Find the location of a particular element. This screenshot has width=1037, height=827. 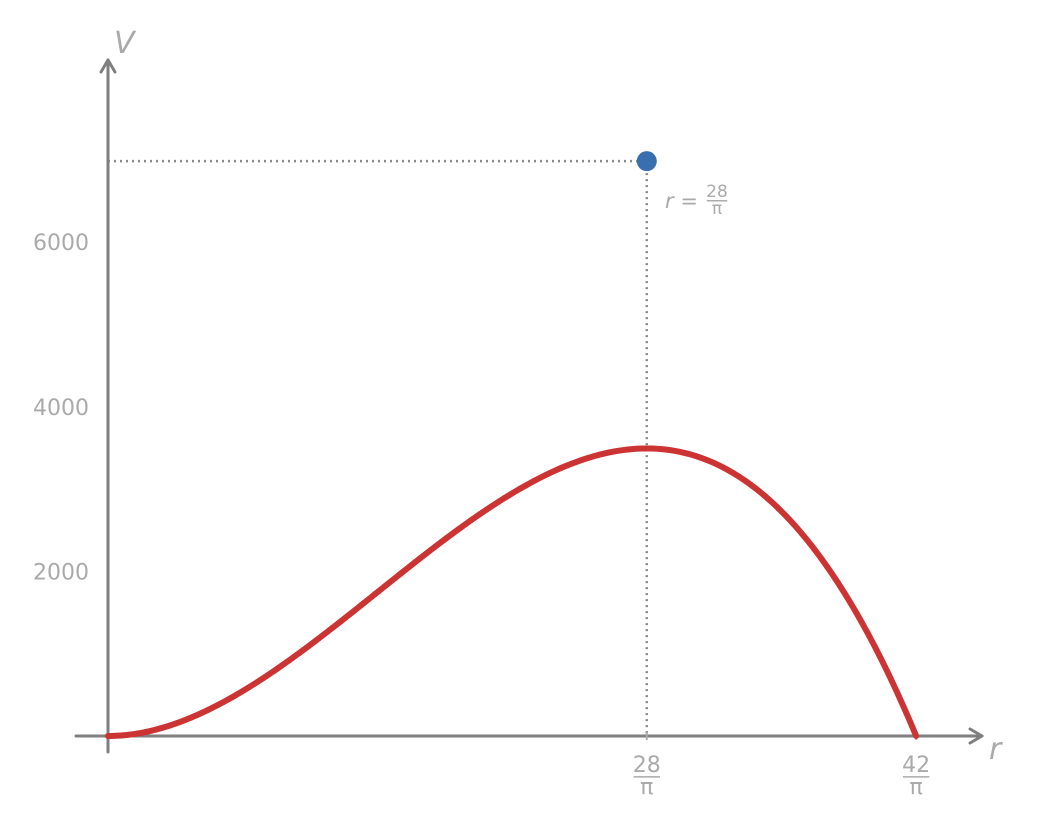

annotation-fraction: 28π is located at coordinates (717, 200).